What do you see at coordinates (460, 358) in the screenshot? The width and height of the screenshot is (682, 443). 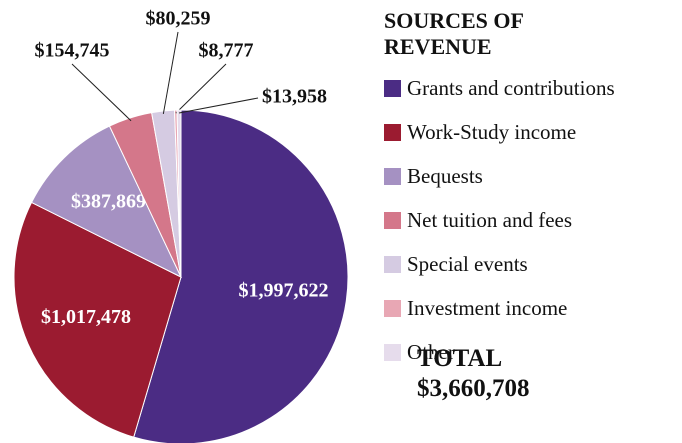 I see `total-name: TOTAL` at bounding box center [460, 358].